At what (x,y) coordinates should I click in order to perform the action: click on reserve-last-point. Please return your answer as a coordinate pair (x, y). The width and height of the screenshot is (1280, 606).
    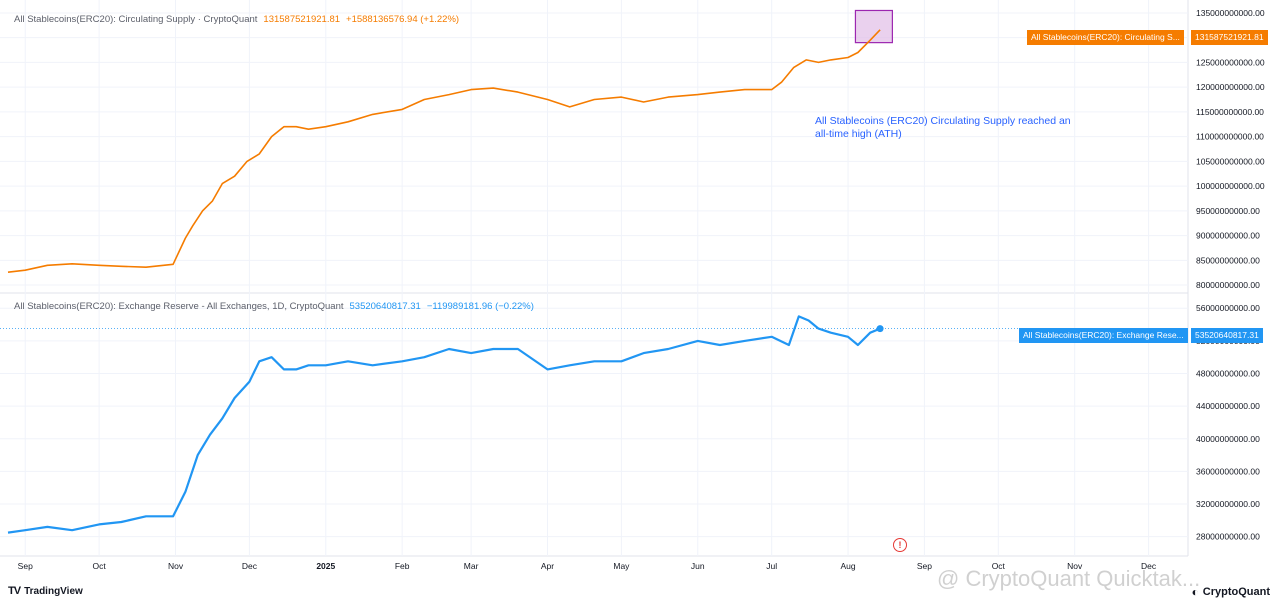
    Looking at the image, I should click on (880, 329).